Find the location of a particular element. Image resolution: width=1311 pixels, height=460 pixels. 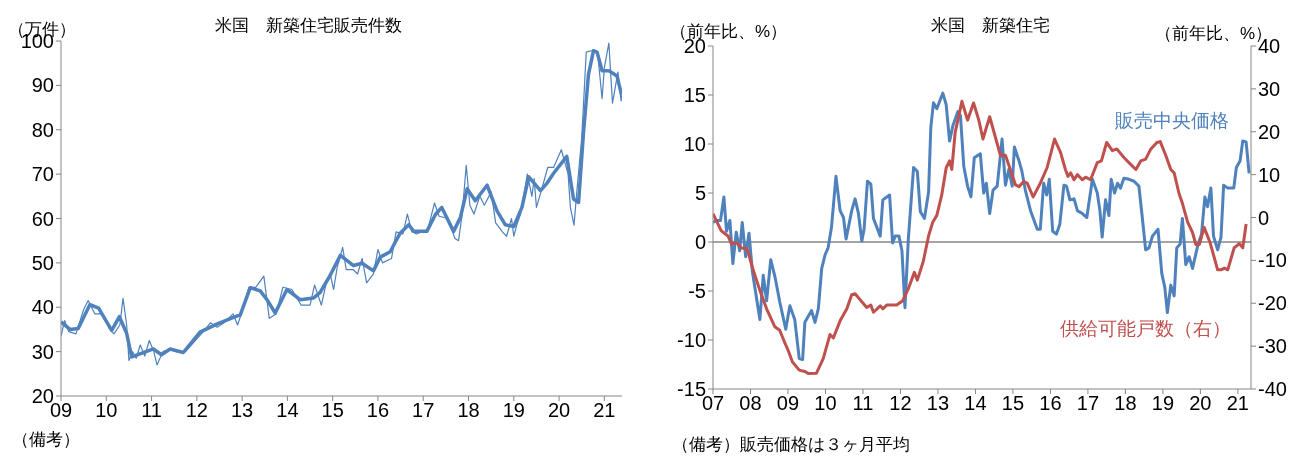

text: （備考） is located at coordinates (46, 440).